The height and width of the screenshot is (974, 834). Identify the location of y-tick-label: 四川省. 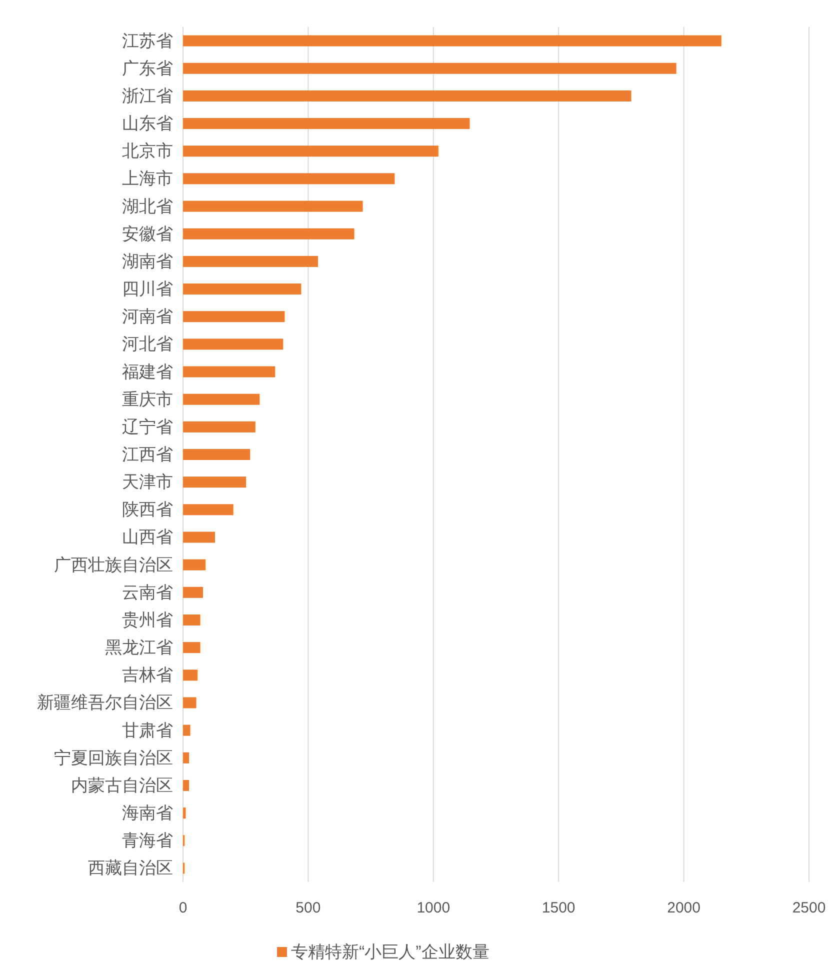
(147, 289).